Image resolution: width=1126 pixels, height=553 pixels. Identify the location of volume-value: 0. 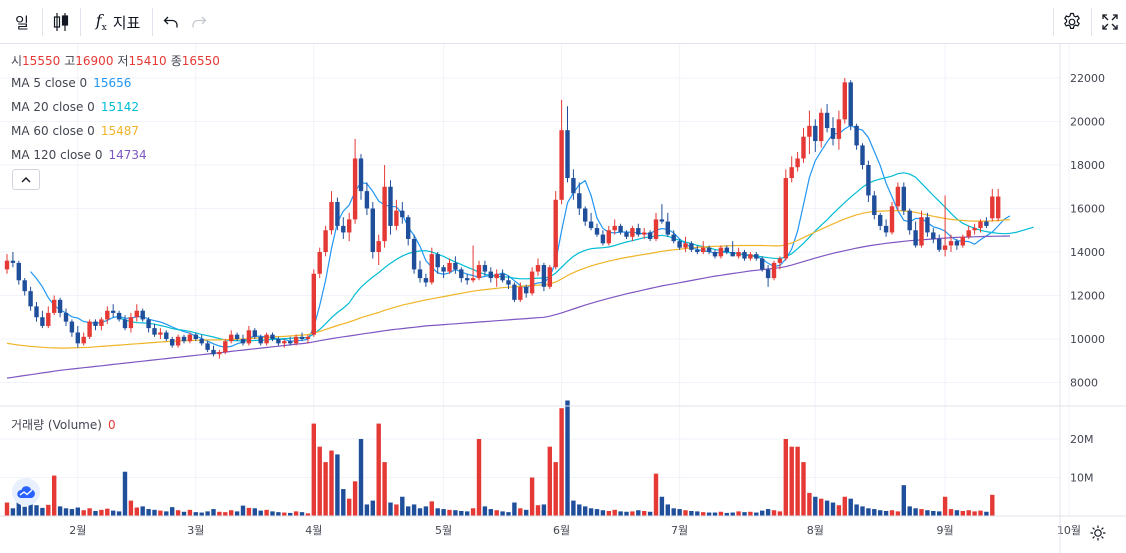
(111, 425).